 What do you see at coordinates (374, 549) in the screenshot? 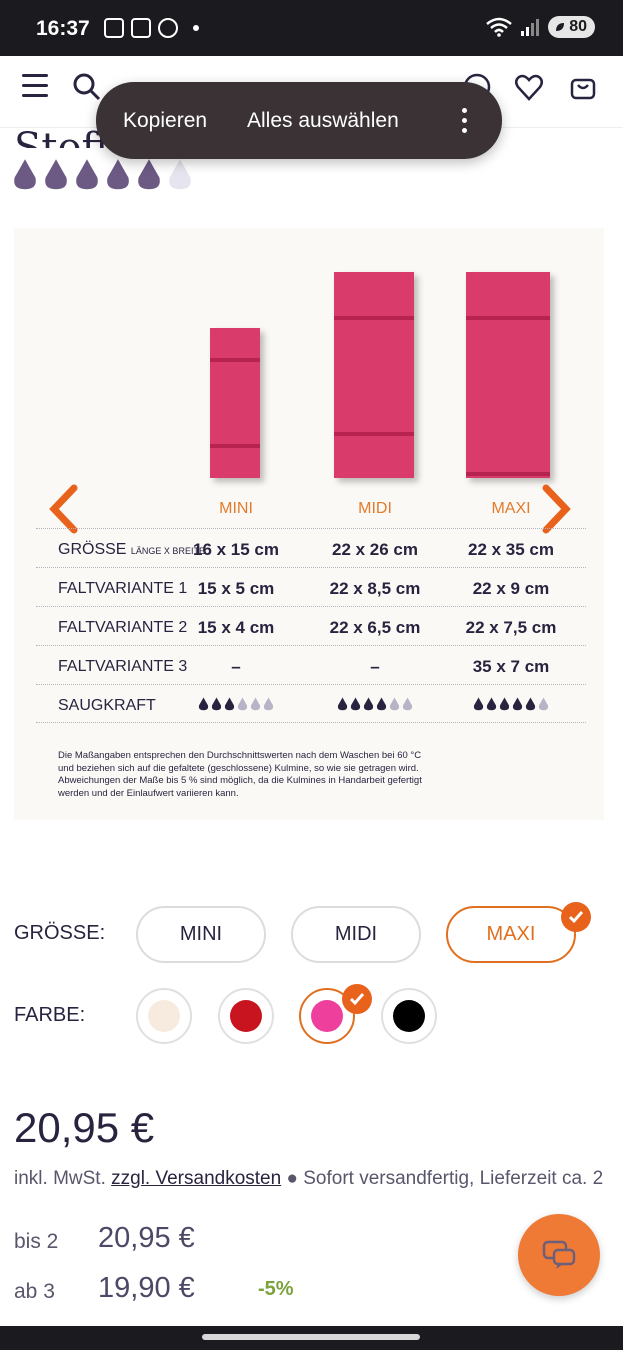
I see `row-value-midi: 22 x 26 cm` at bounding box center [374, 549].